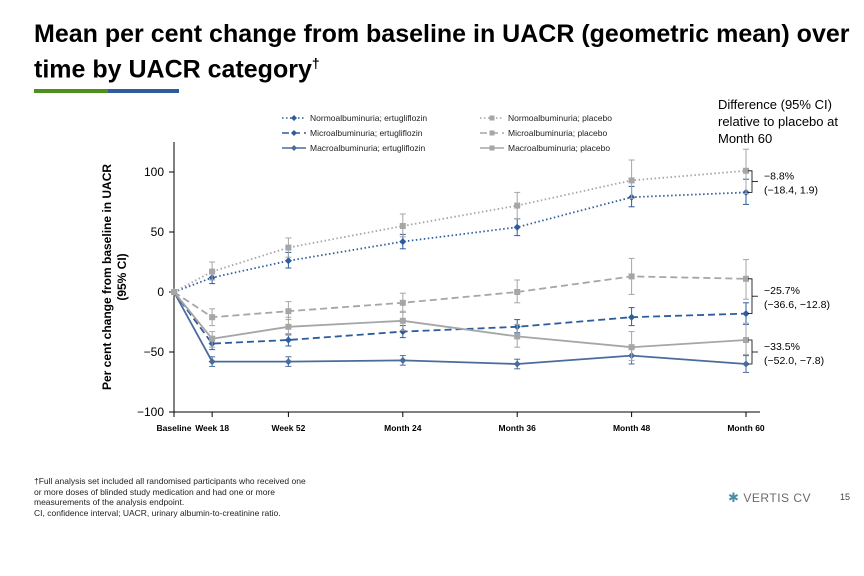 The height and width of the screenshot is (576, 864). I want to click on accent-bar-green, so click(71, 91).